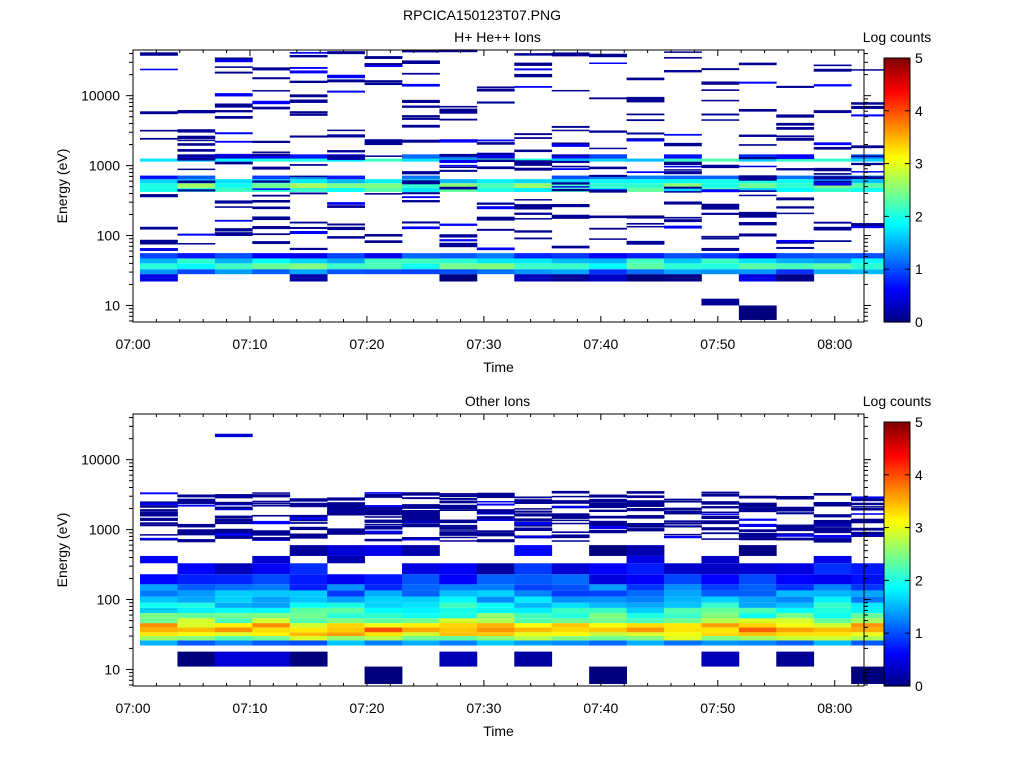 This screenshot has height=768, width=1024. Describe the element at coordinates (919, 322) in the screenshot. I see `colorbar-tick-label: 0` at that location.